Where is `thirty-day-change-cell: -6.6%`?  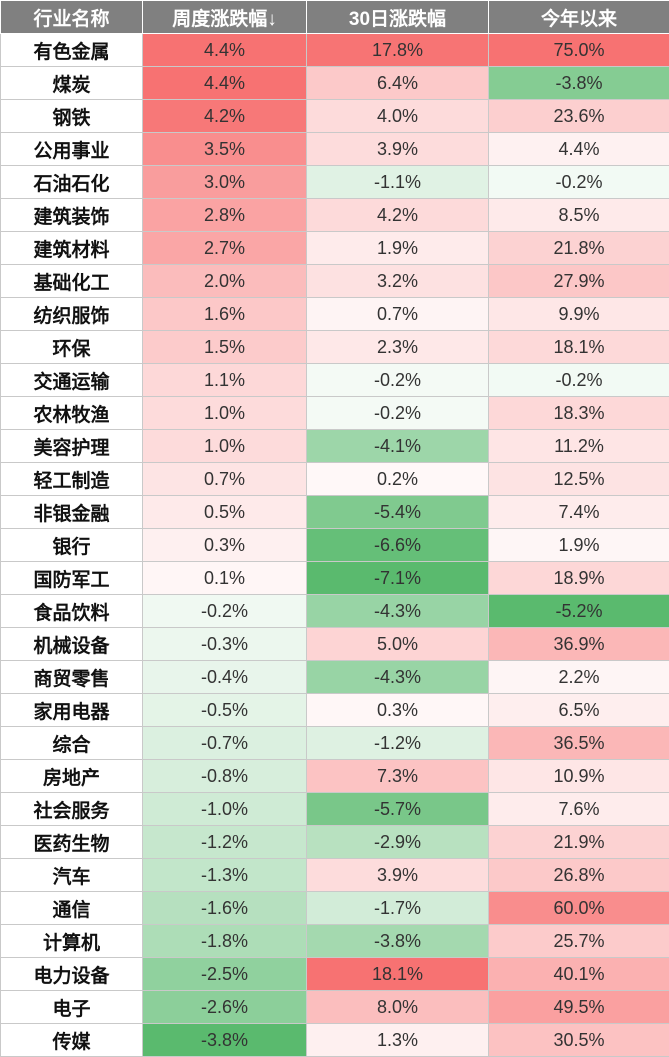 thirty-day-change-cell: -6.6% is located at coordinates (397, 545).